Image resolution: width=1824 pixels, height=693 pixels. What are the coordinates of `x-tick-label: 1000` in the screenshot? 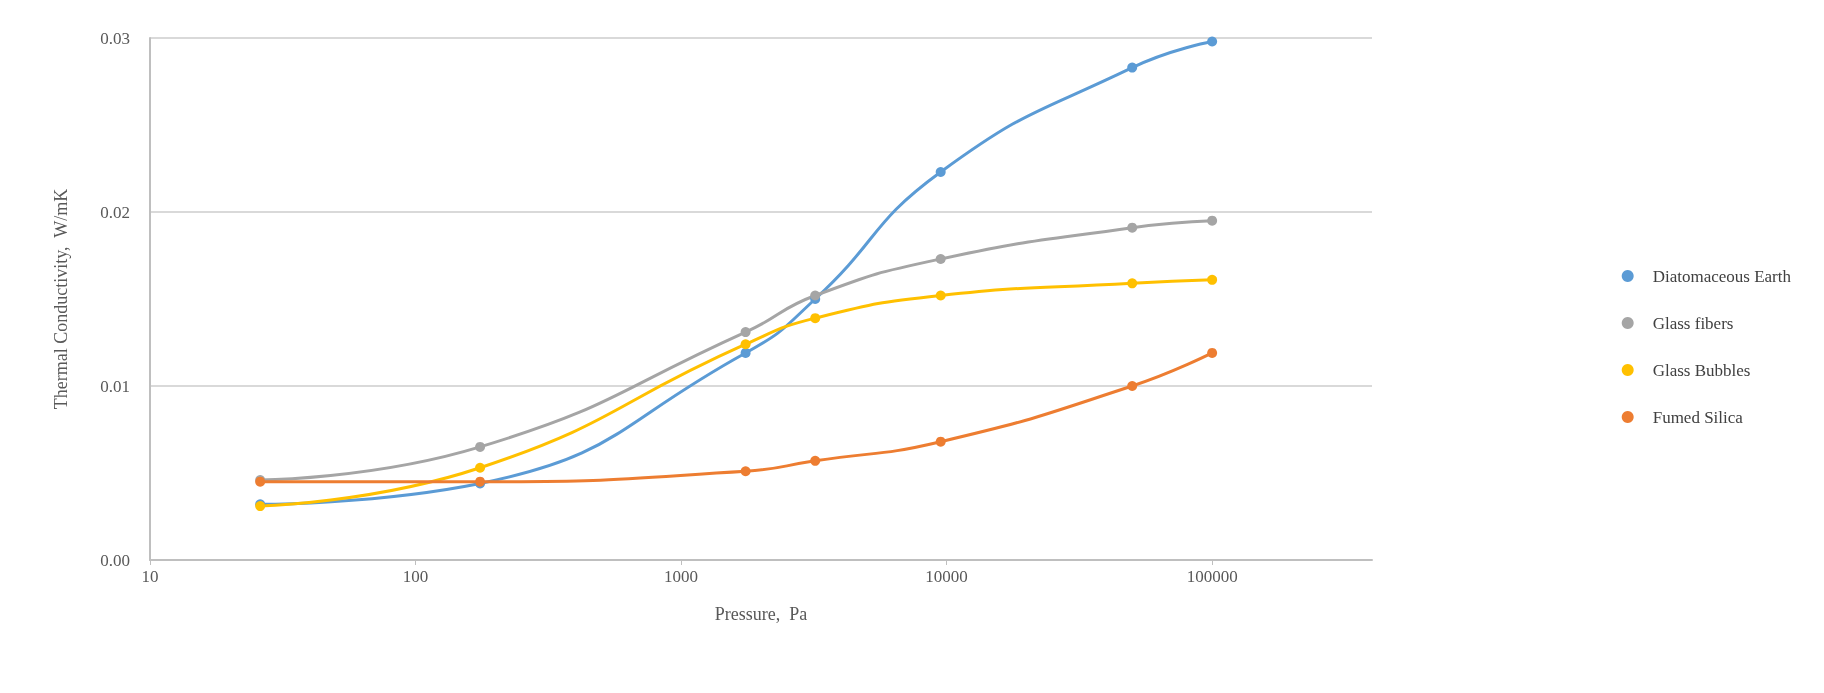 It's located at (681, 576).